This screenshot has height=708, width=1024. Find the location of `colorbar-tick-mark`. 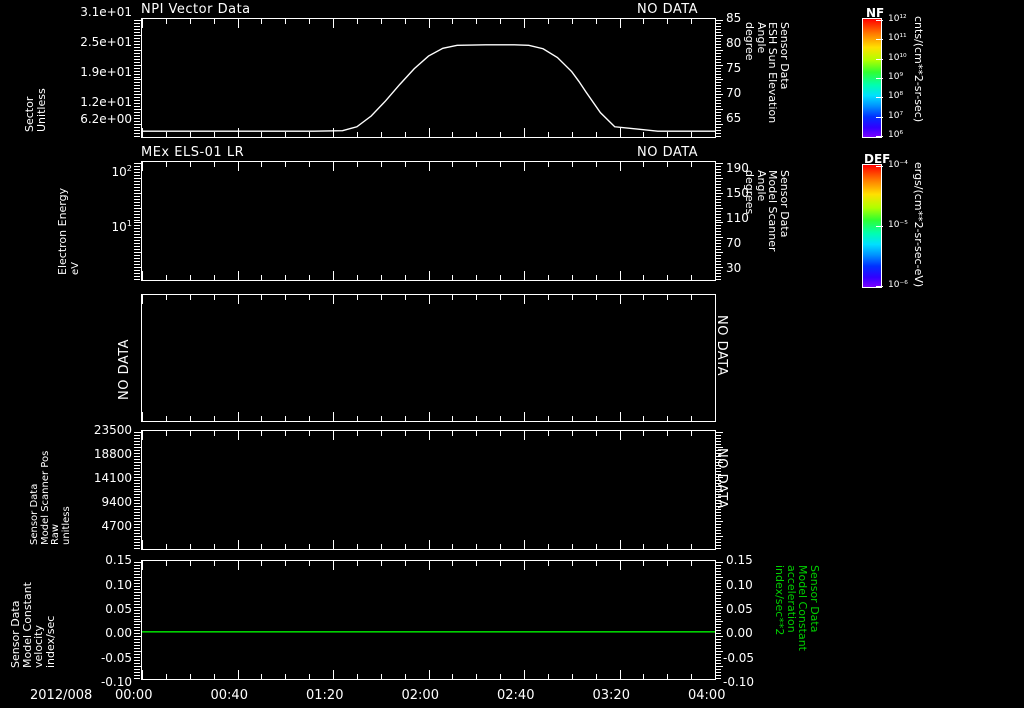

colorbar-tick-mark is located at coordinates (879, 226).